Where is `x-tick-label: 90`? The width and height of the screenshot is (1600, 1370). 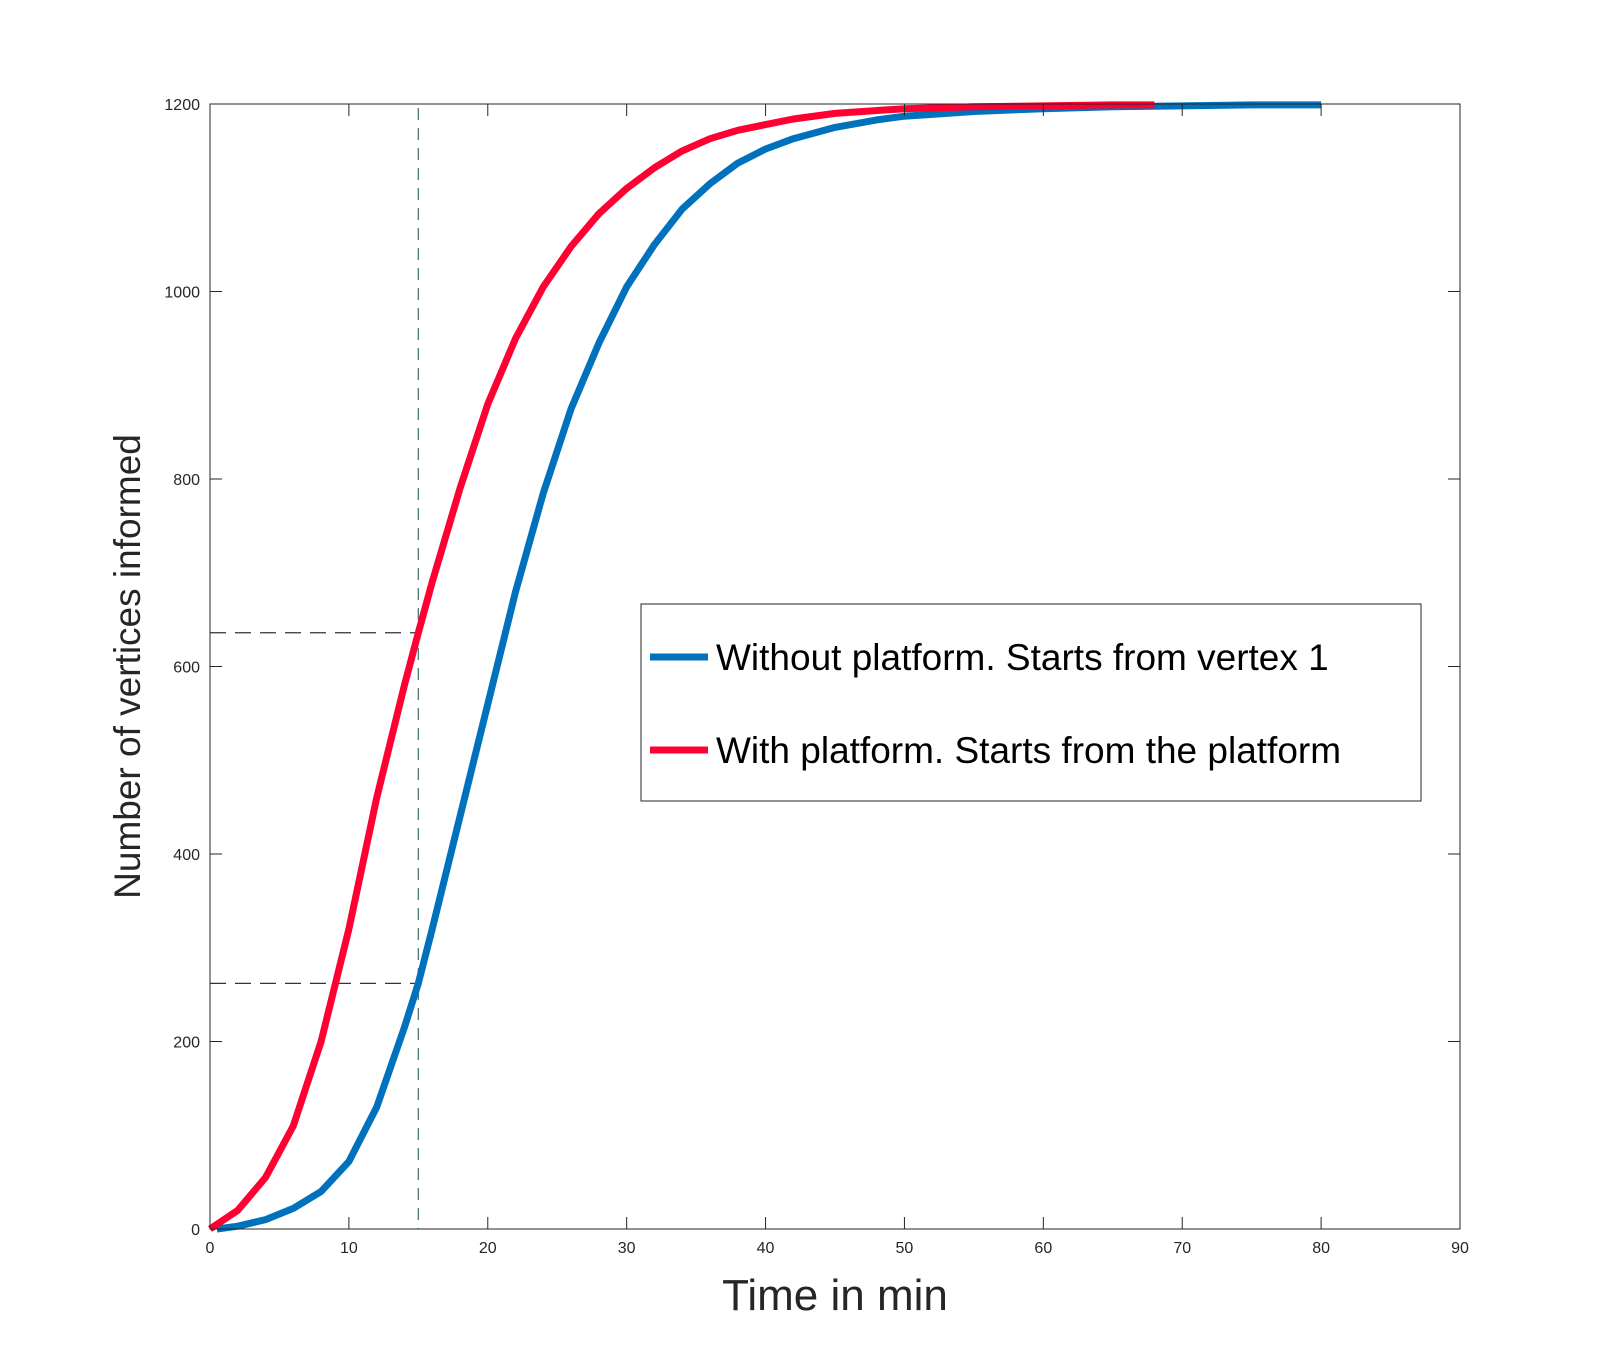
x-tick-label: 90 is located at coordinates (1460, 1248).